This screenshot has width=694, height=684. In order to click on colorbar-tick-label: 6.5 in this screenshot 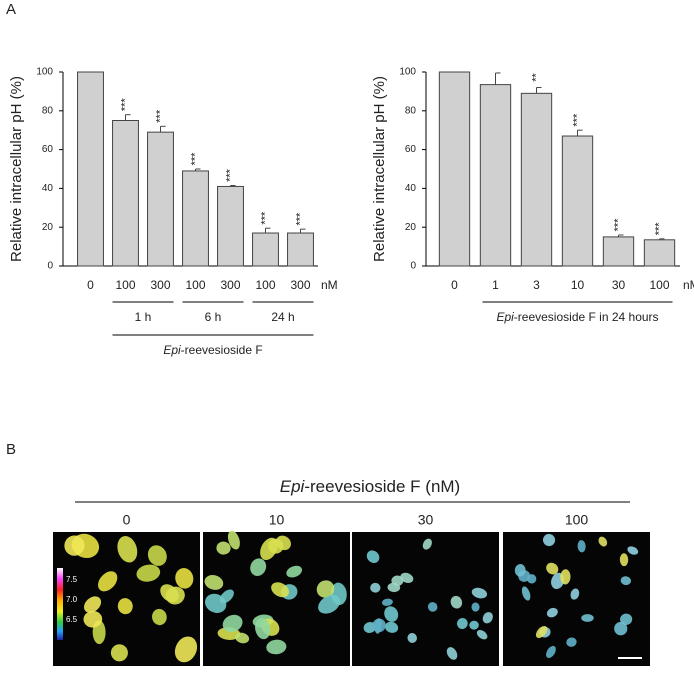, I will do `click(72, 619)`.